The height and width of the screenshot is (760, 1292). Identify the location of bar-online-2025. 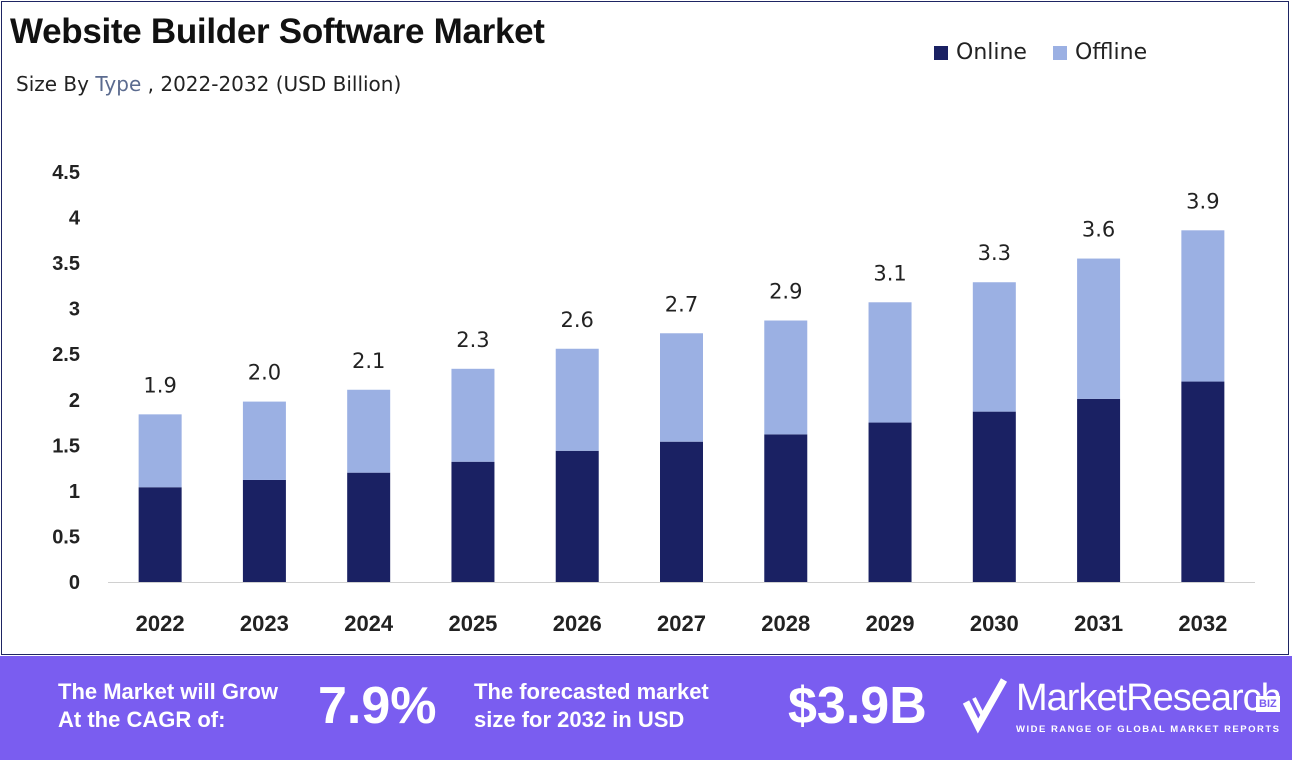
(473, 521).